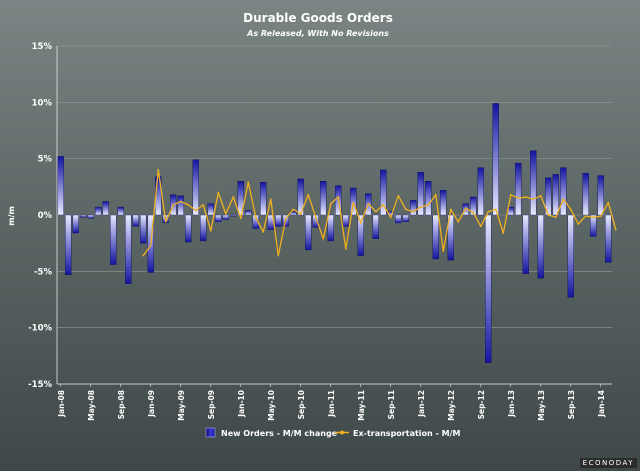  I want to click on y-tick-label: 0%, so click(45, 216).